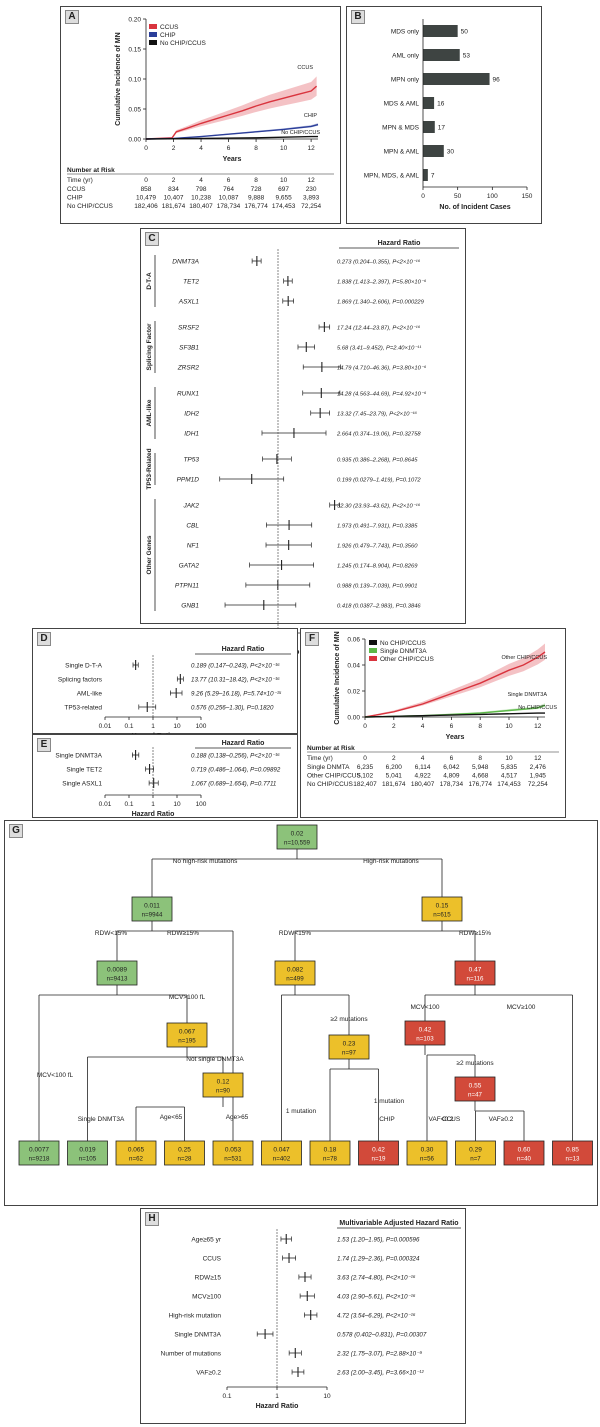  I want to click on x-tick-label: 150, so click(527, 196).